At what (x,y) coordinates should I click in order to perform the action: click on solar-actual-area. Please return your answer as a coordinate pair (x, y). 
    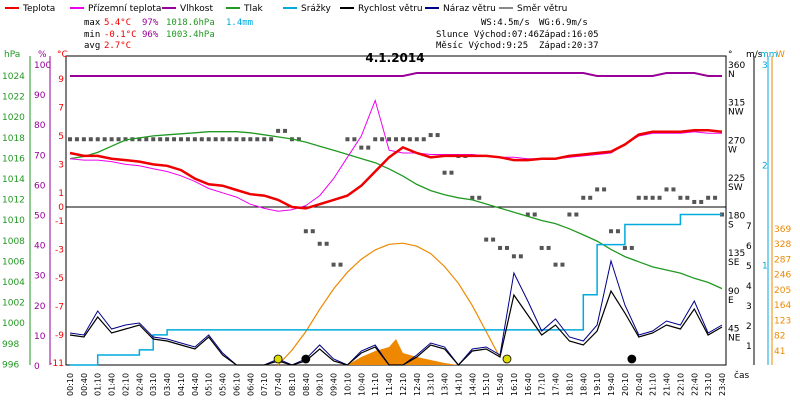
    Looking at the image, I should click on (403, 352).